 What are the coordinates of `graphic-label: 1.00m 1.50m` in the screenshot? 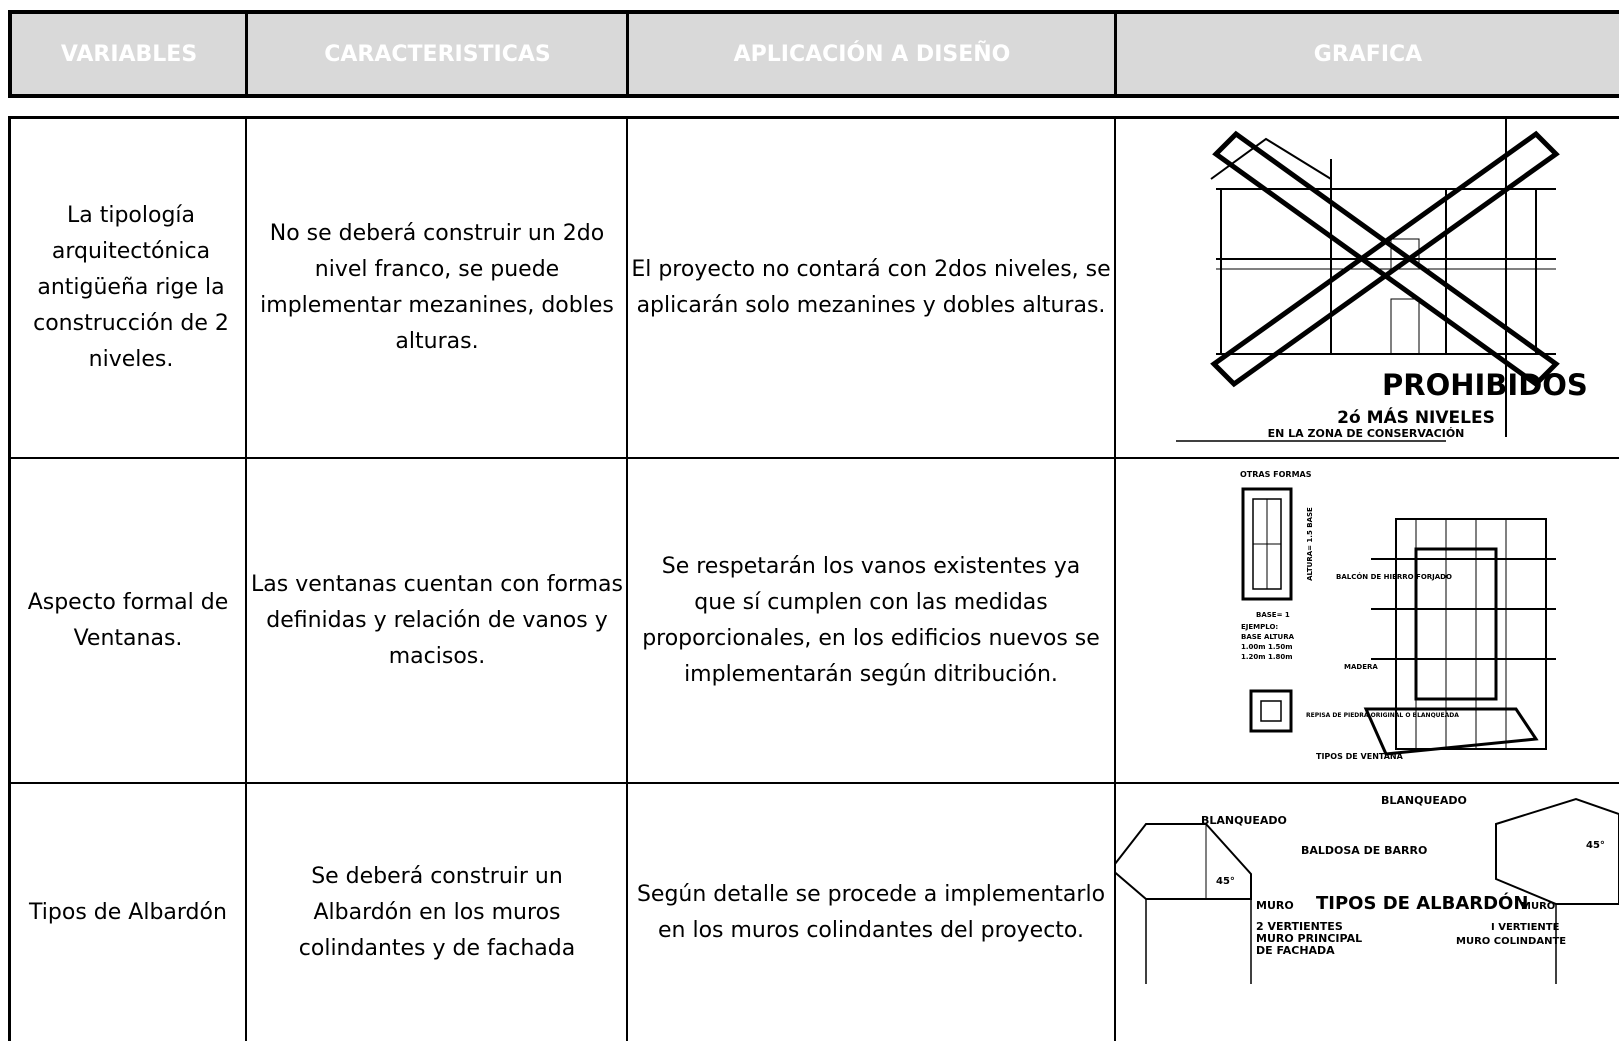 It's located at (1267, 647).